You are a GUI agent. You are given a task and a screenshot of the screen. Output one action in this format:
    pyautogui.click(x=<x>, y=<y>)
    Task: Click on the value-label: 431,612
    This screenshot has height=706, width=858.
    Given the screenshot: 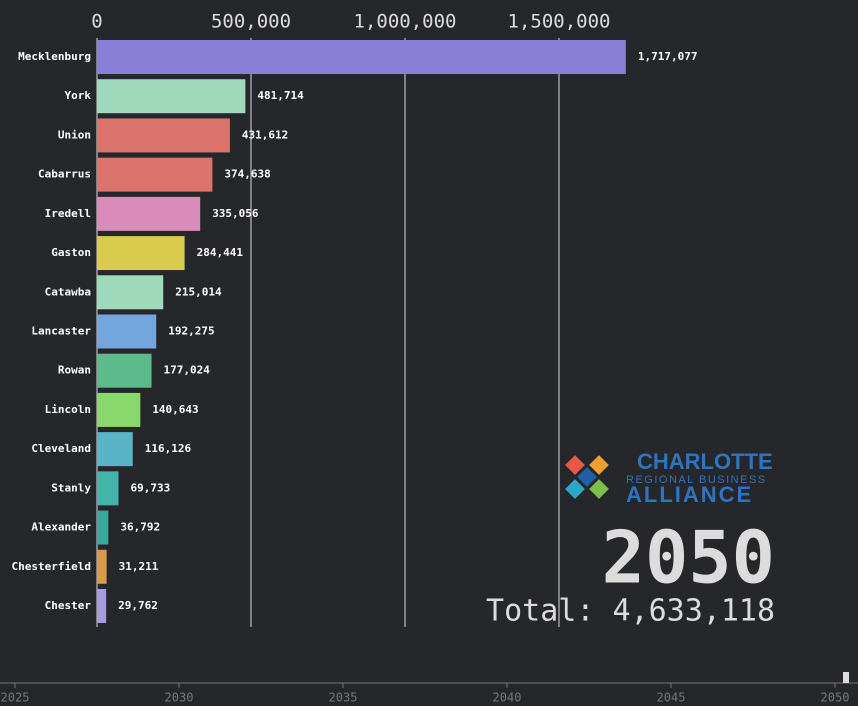 What is the action you would take?
    pyautogui.click(x=265, y=134)
    